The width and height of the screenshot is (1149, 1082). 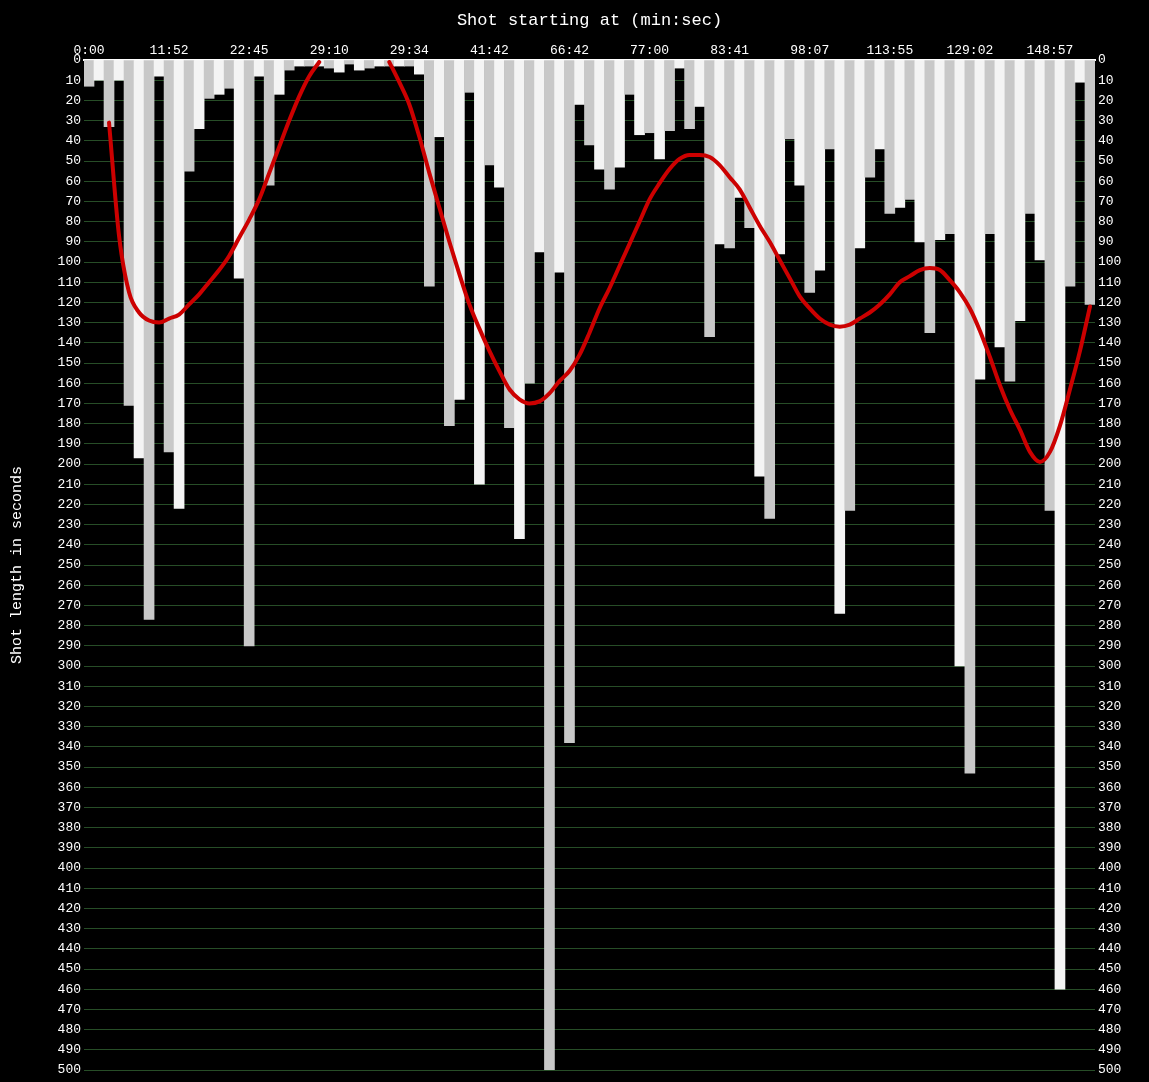 What do you see at coordinates (69, 666) in the screenshot?
I see `y-tick-label: 300` at bounding box center [69, 666].